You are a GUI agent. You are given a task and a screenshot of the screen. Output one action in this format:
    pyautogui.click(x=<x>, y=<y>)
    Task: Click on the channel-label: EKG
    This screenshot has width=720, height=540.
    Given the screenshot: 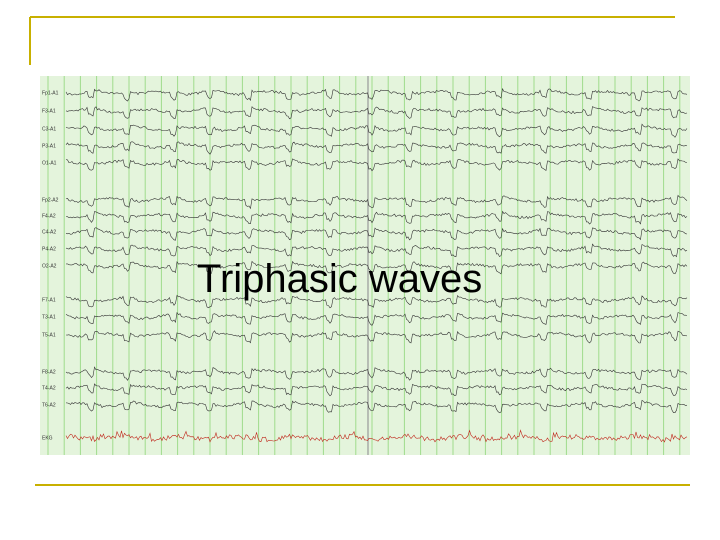 What is the action you would take?
    pyautogui.click(x=47, y=438)
    